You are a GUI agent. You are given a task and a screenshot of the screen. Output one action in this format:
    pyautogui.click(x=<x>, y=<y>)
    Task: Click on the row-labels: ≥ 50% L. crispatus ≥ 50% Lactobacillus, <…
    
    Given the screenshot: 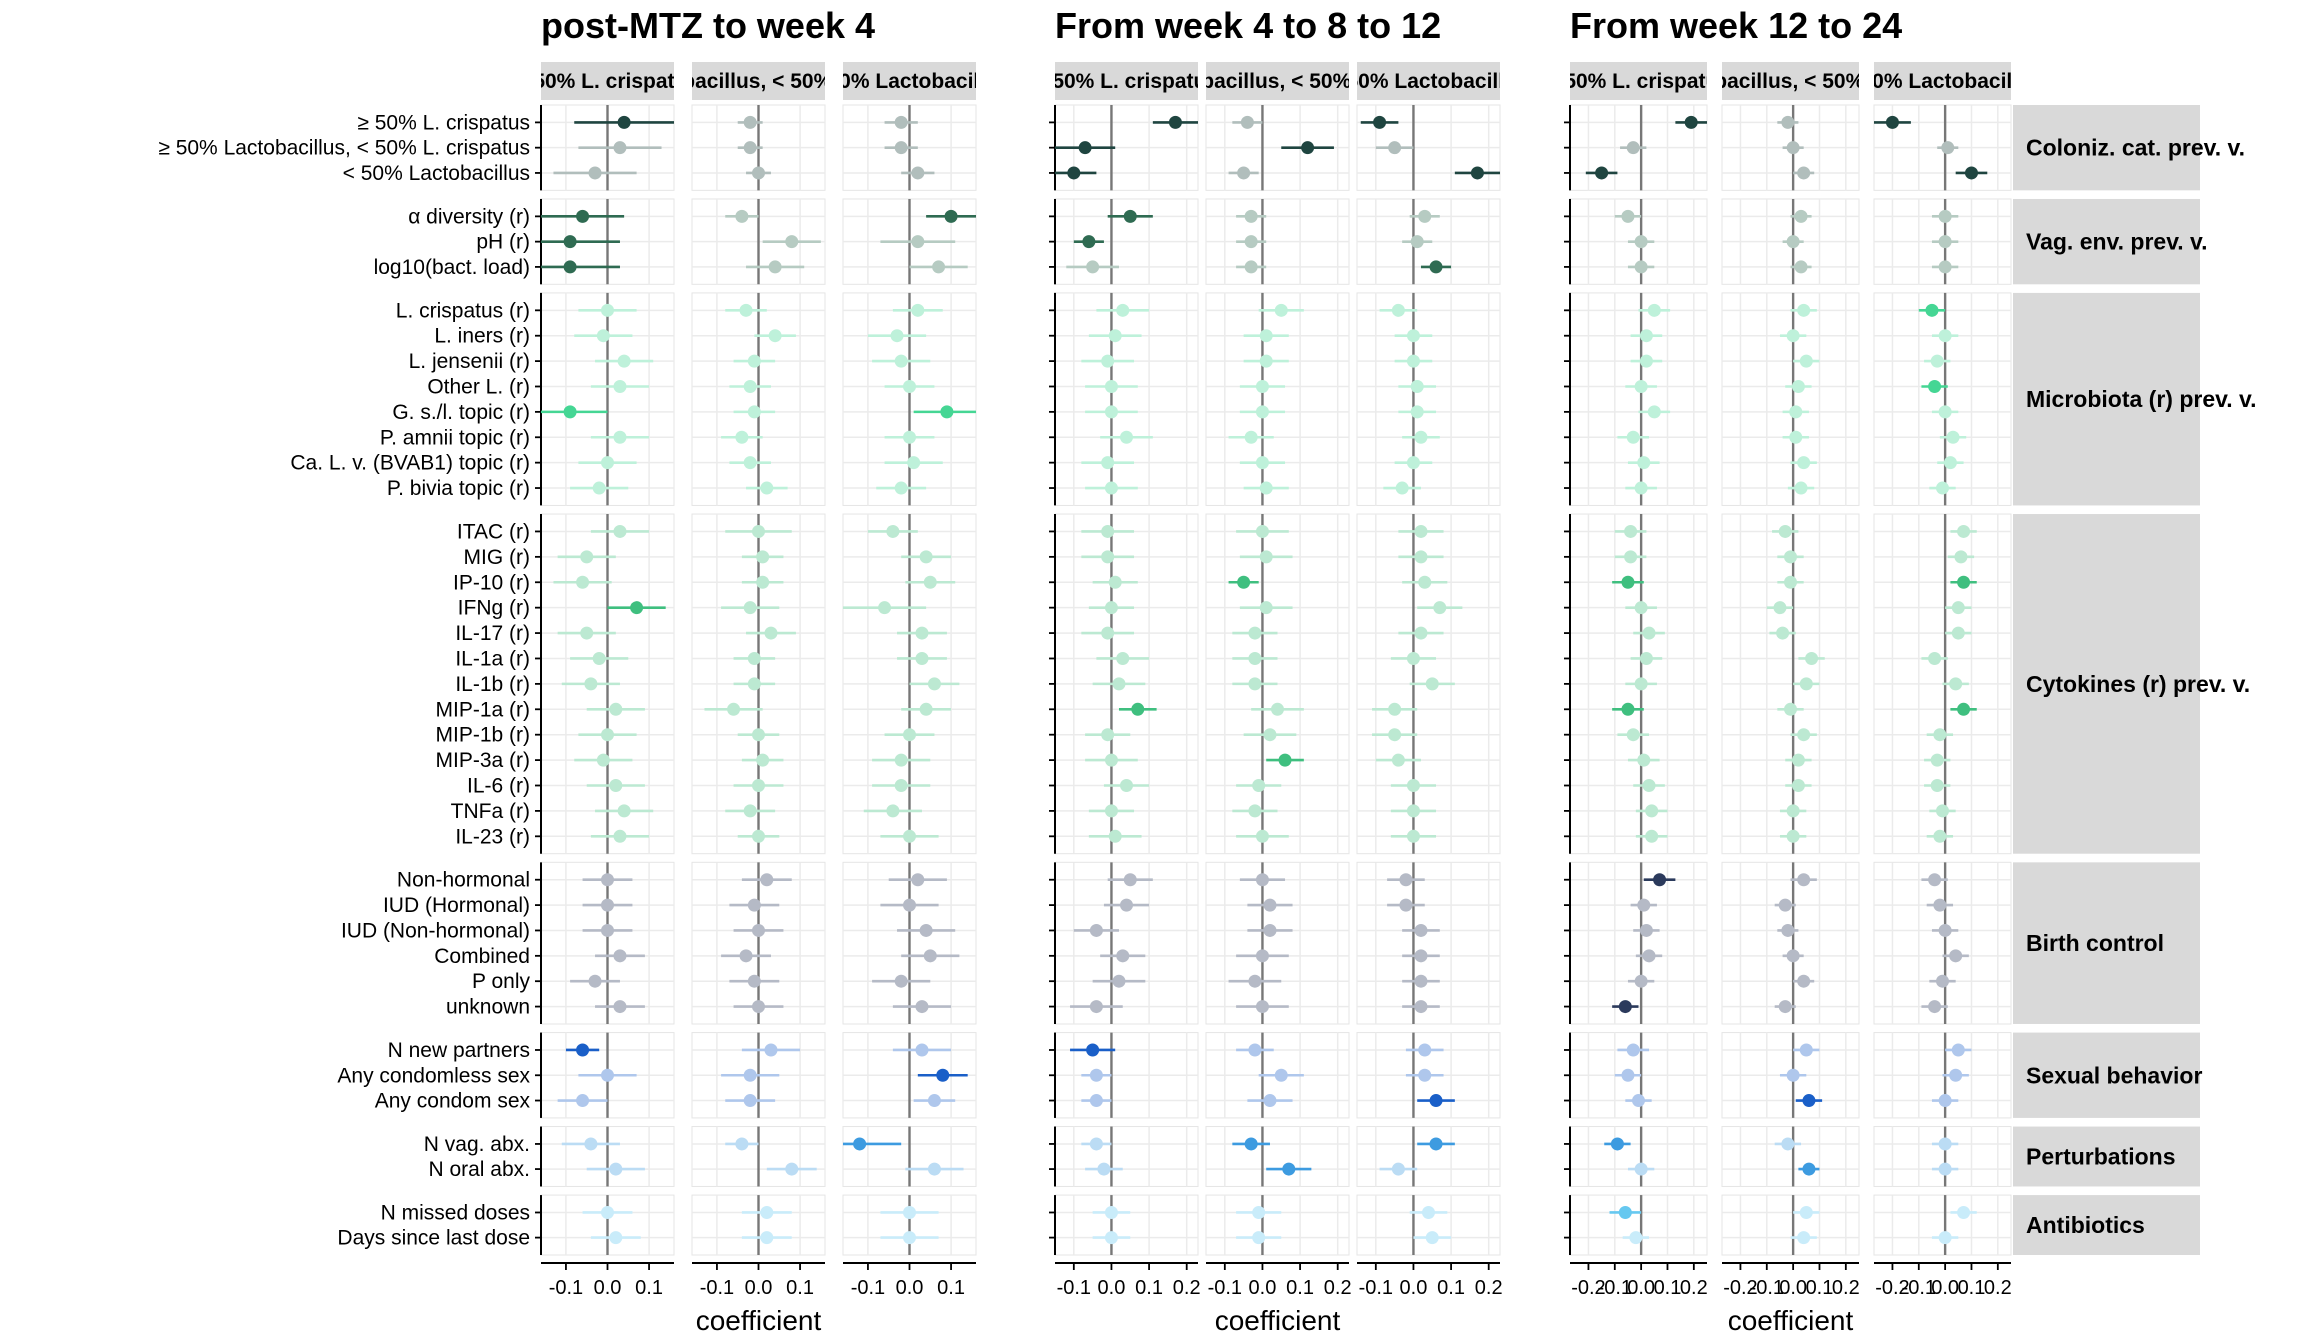 What is the action you would take?
    pyautogui.click(x=344, y=680)
    